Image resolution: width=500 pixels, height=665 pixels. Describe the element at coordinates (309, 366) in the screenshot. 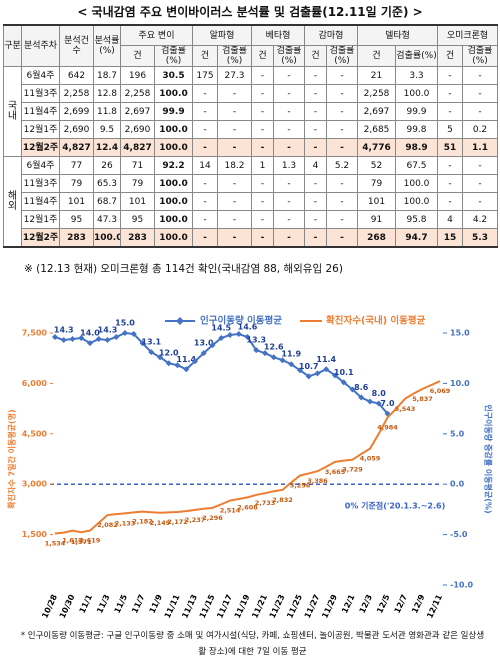

I see `value-label: 10.7` at that location.